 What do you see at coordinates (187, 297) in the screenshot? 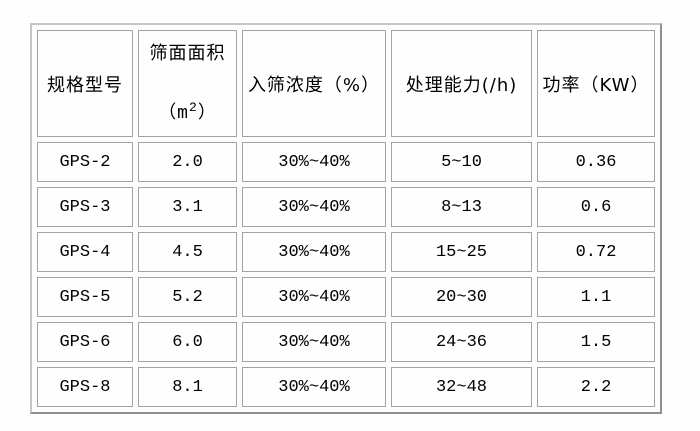
I see `cell-area: 5.2` at bounding box center [187, 297].